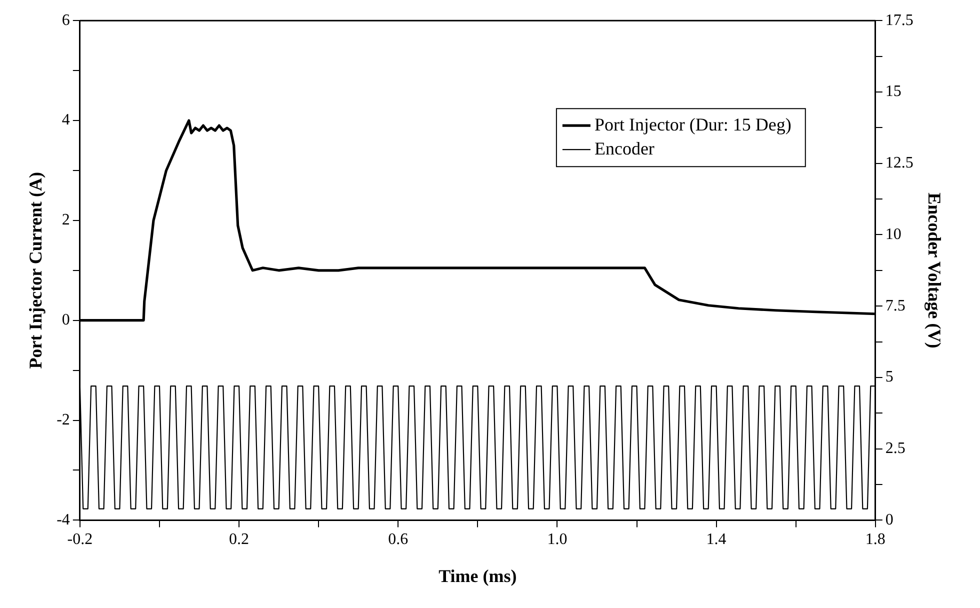 The width and height of the screenshot is (980, 608). What do you see at coordinates (899, 163) in the screenshot?
I see `y2-tick-label: 12.5` at bounding box center [899, 163].